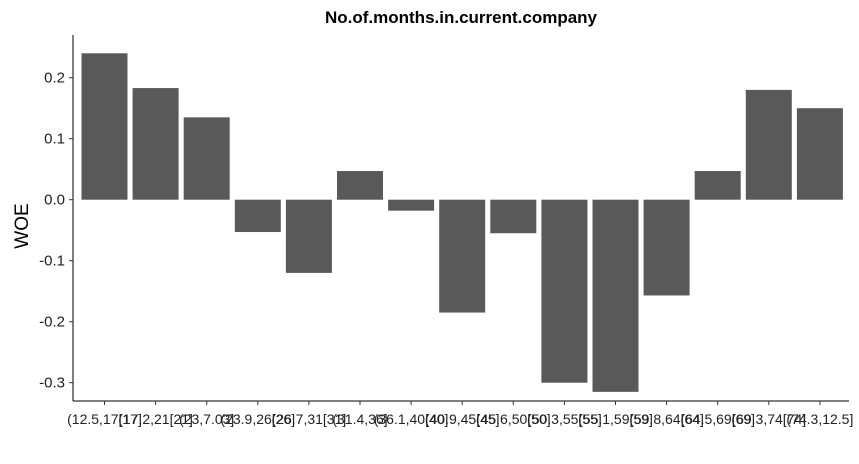 This screenshot has width=859, height=464. I want to click on x-tick-label: (12.5,17[17], so click(104, 419).